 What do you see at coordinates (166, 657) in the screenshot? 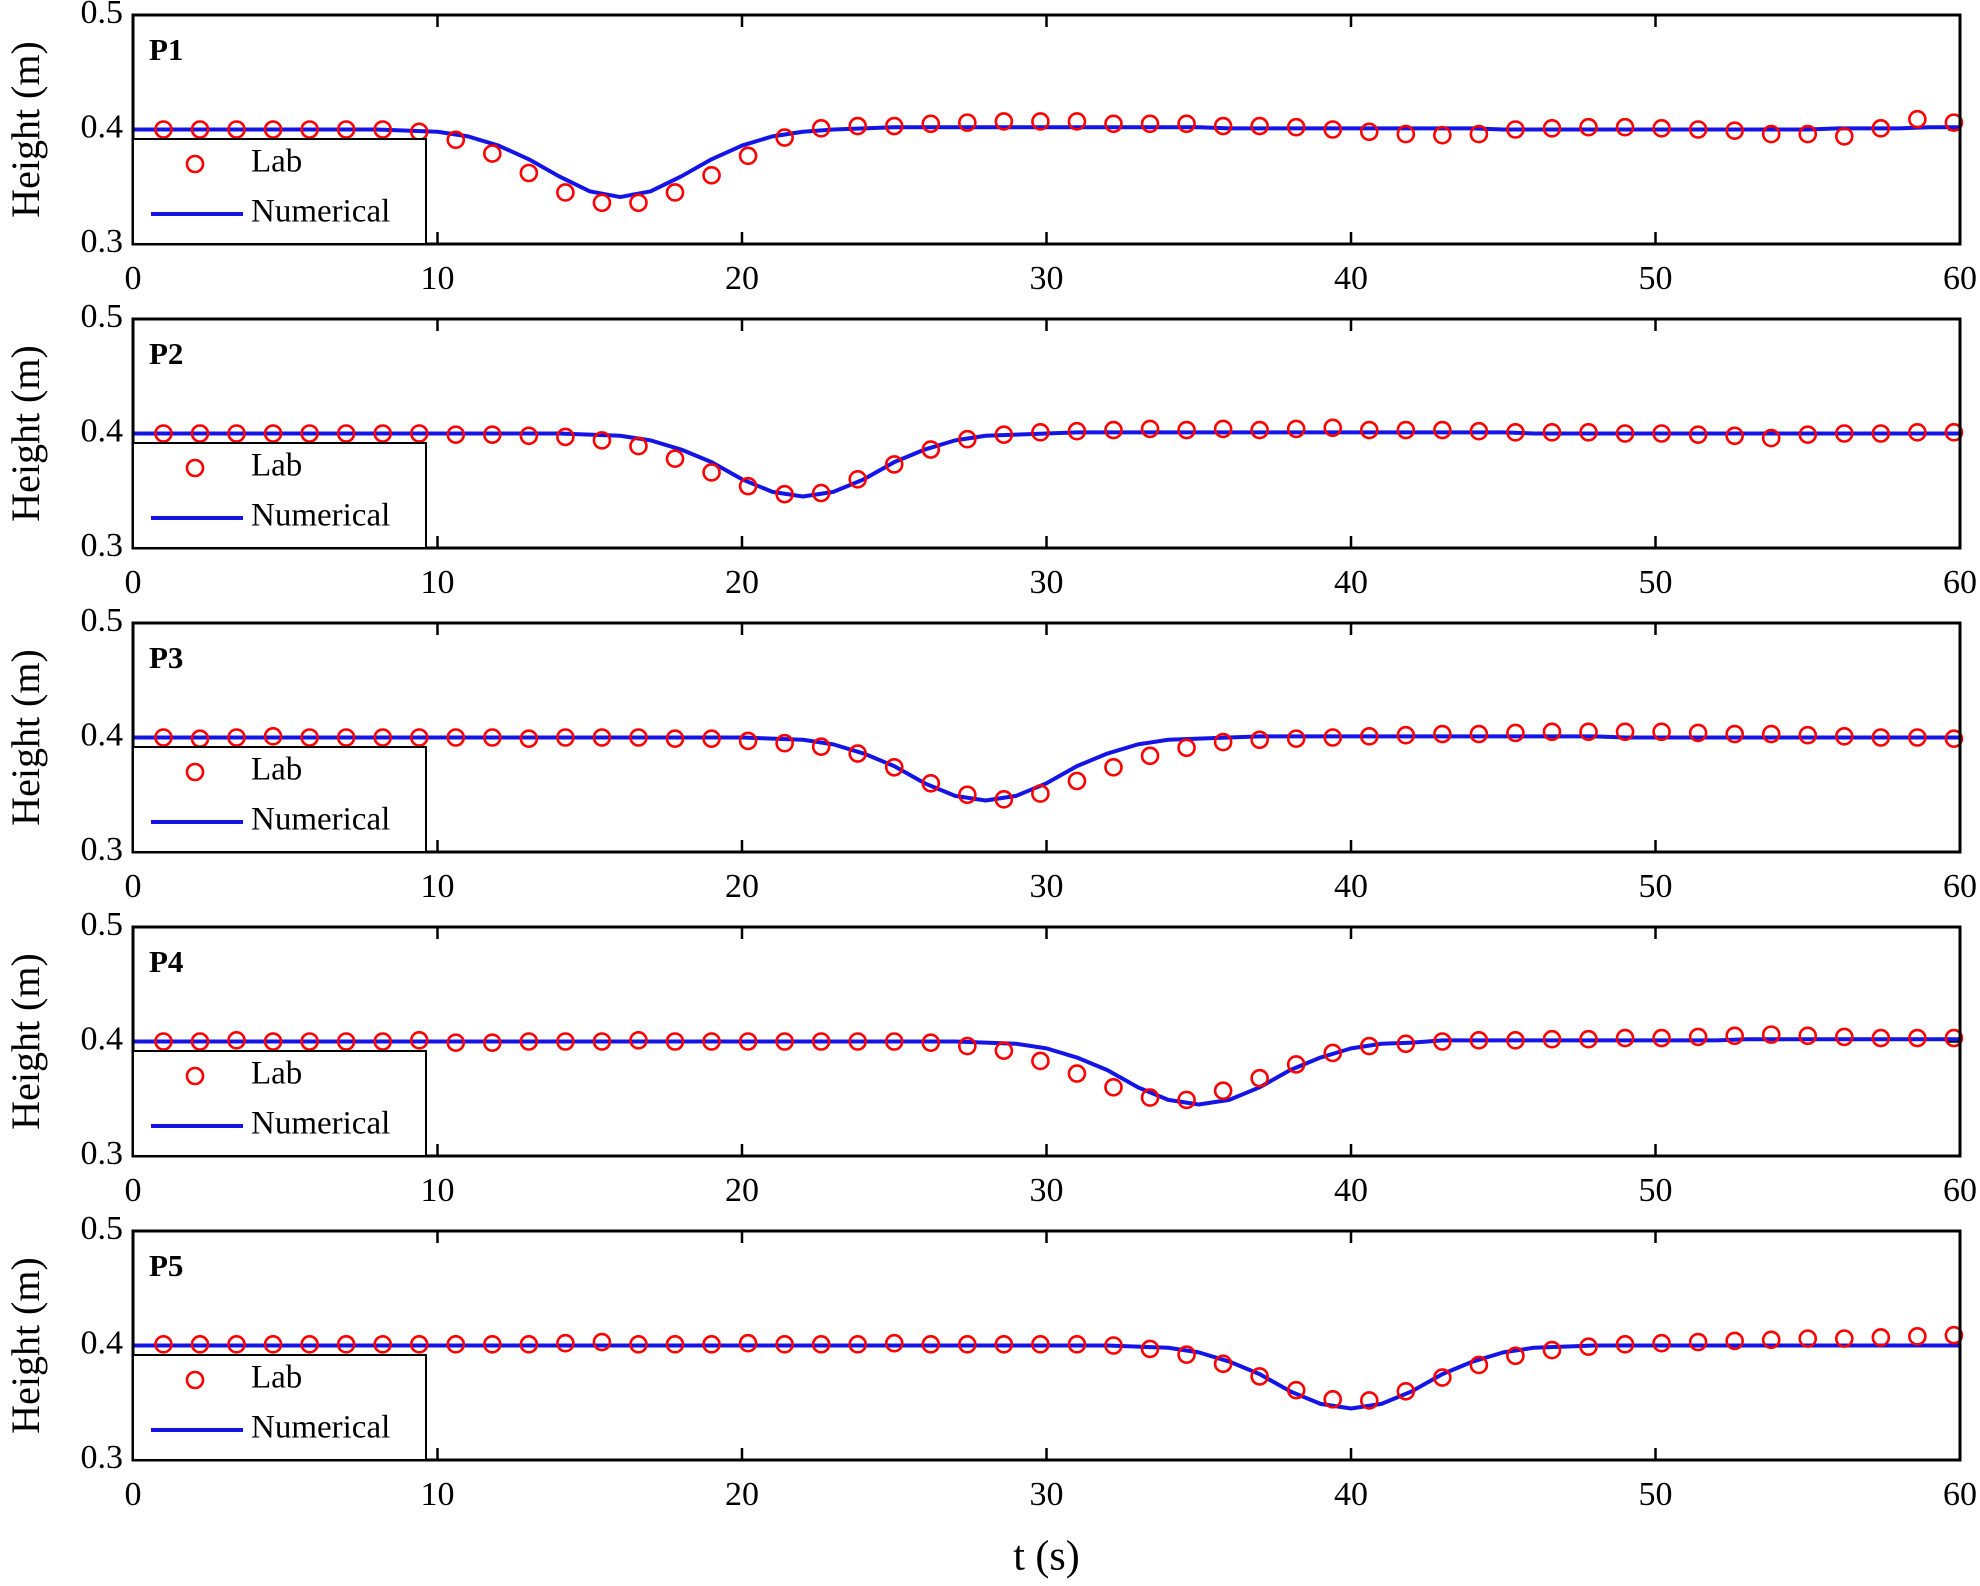
I see `panel-label: P3` at bounding box center [166, 657].